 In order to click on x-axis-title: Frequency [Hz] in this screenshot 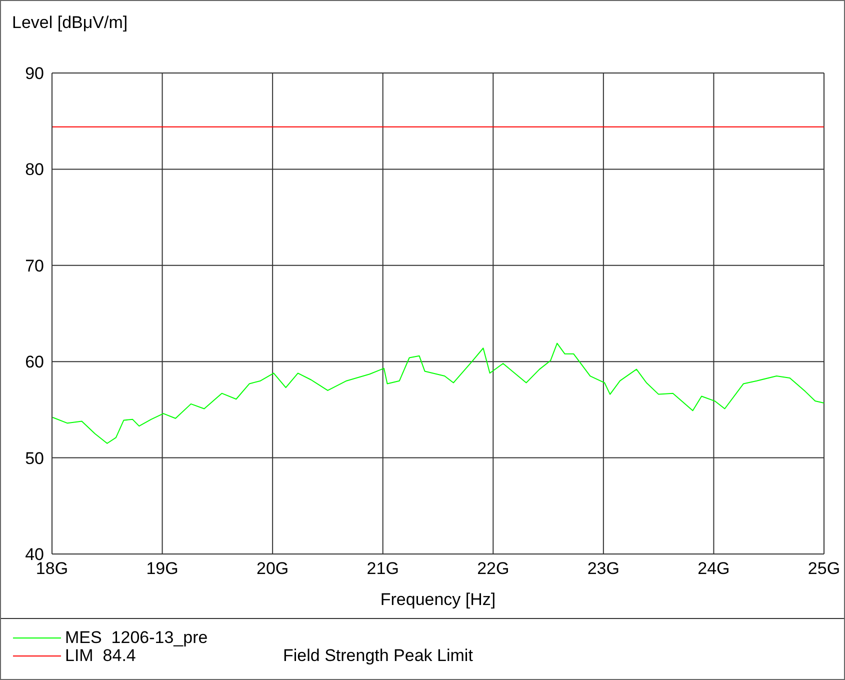, I will do `click(438, 600)`.